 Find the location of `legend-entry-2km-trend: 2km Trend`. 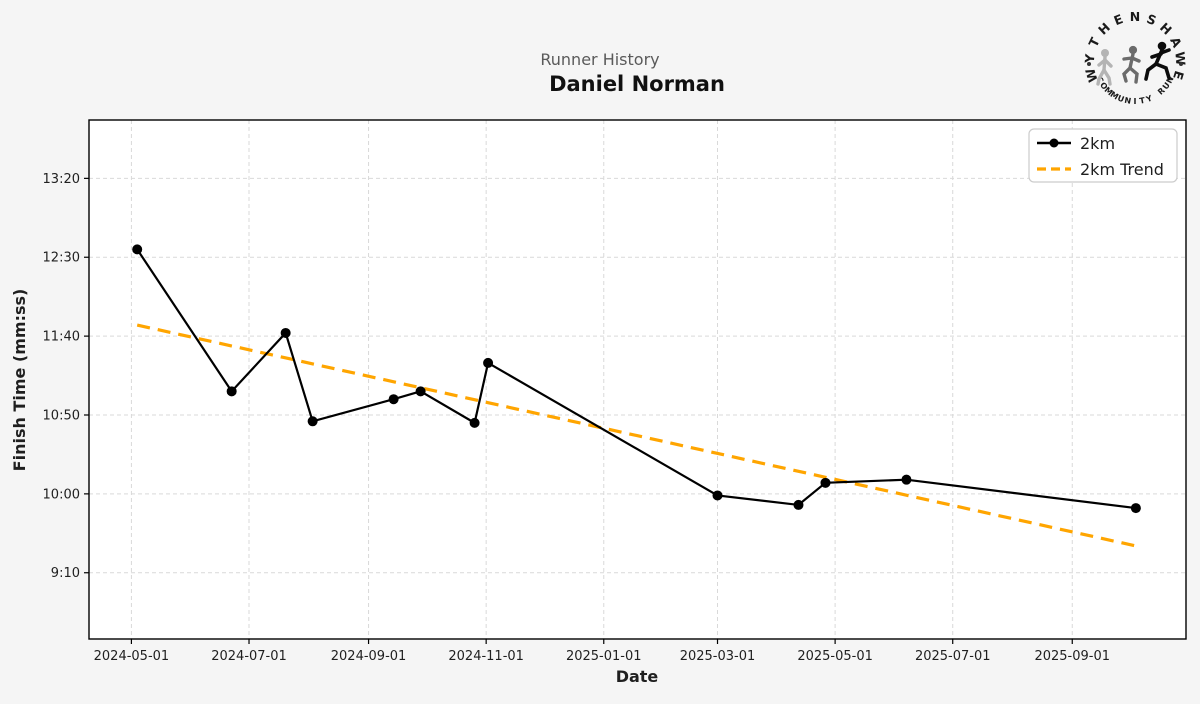

legend-entry-2km-trend: 2km Trend is located at coordinates (1122, 169).